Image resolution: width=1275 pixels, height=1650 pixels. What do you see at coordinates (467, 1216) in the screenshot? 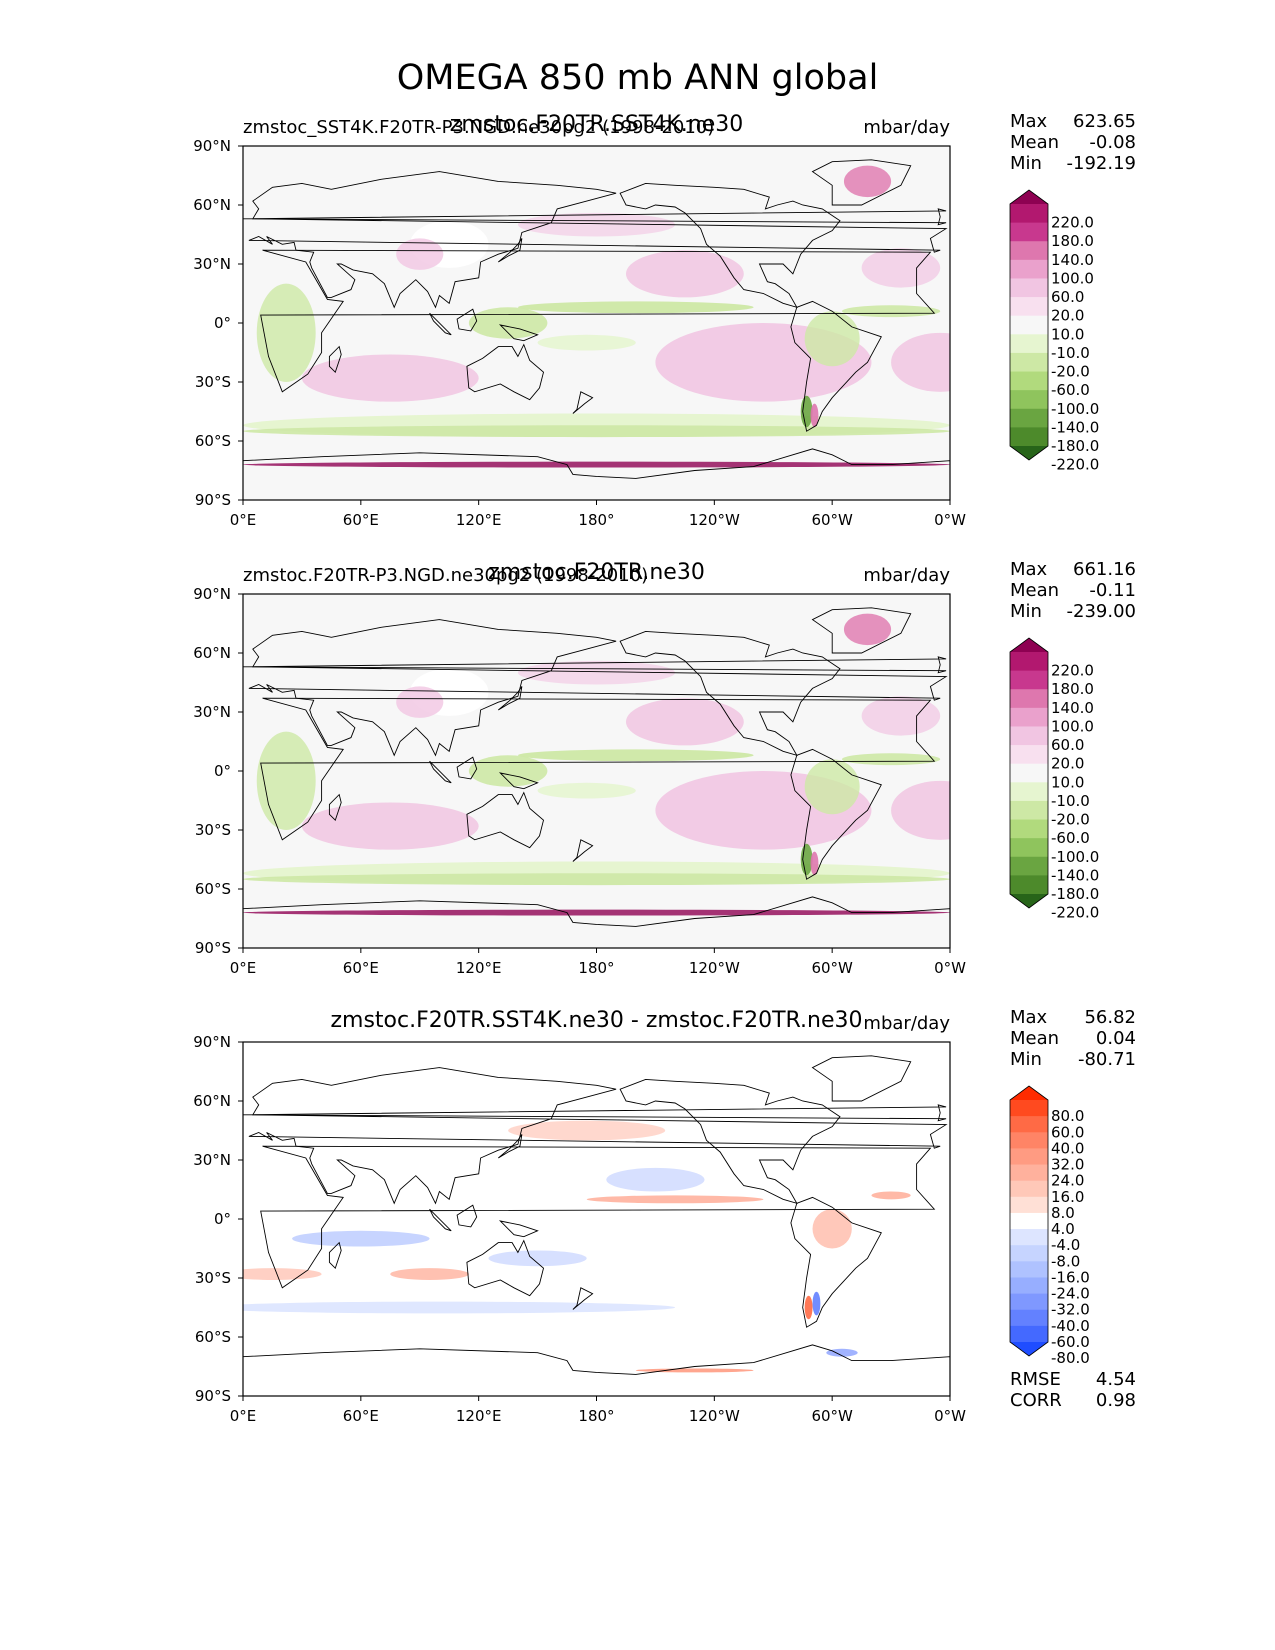
I see `coastline-borneo` at bounding box center [467, 1216].